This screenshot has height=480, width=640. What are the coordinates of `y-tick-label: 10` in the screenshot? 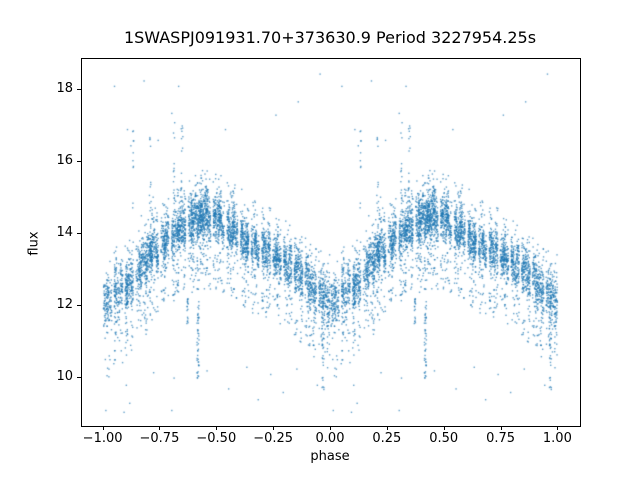 It's located at (64, 377).